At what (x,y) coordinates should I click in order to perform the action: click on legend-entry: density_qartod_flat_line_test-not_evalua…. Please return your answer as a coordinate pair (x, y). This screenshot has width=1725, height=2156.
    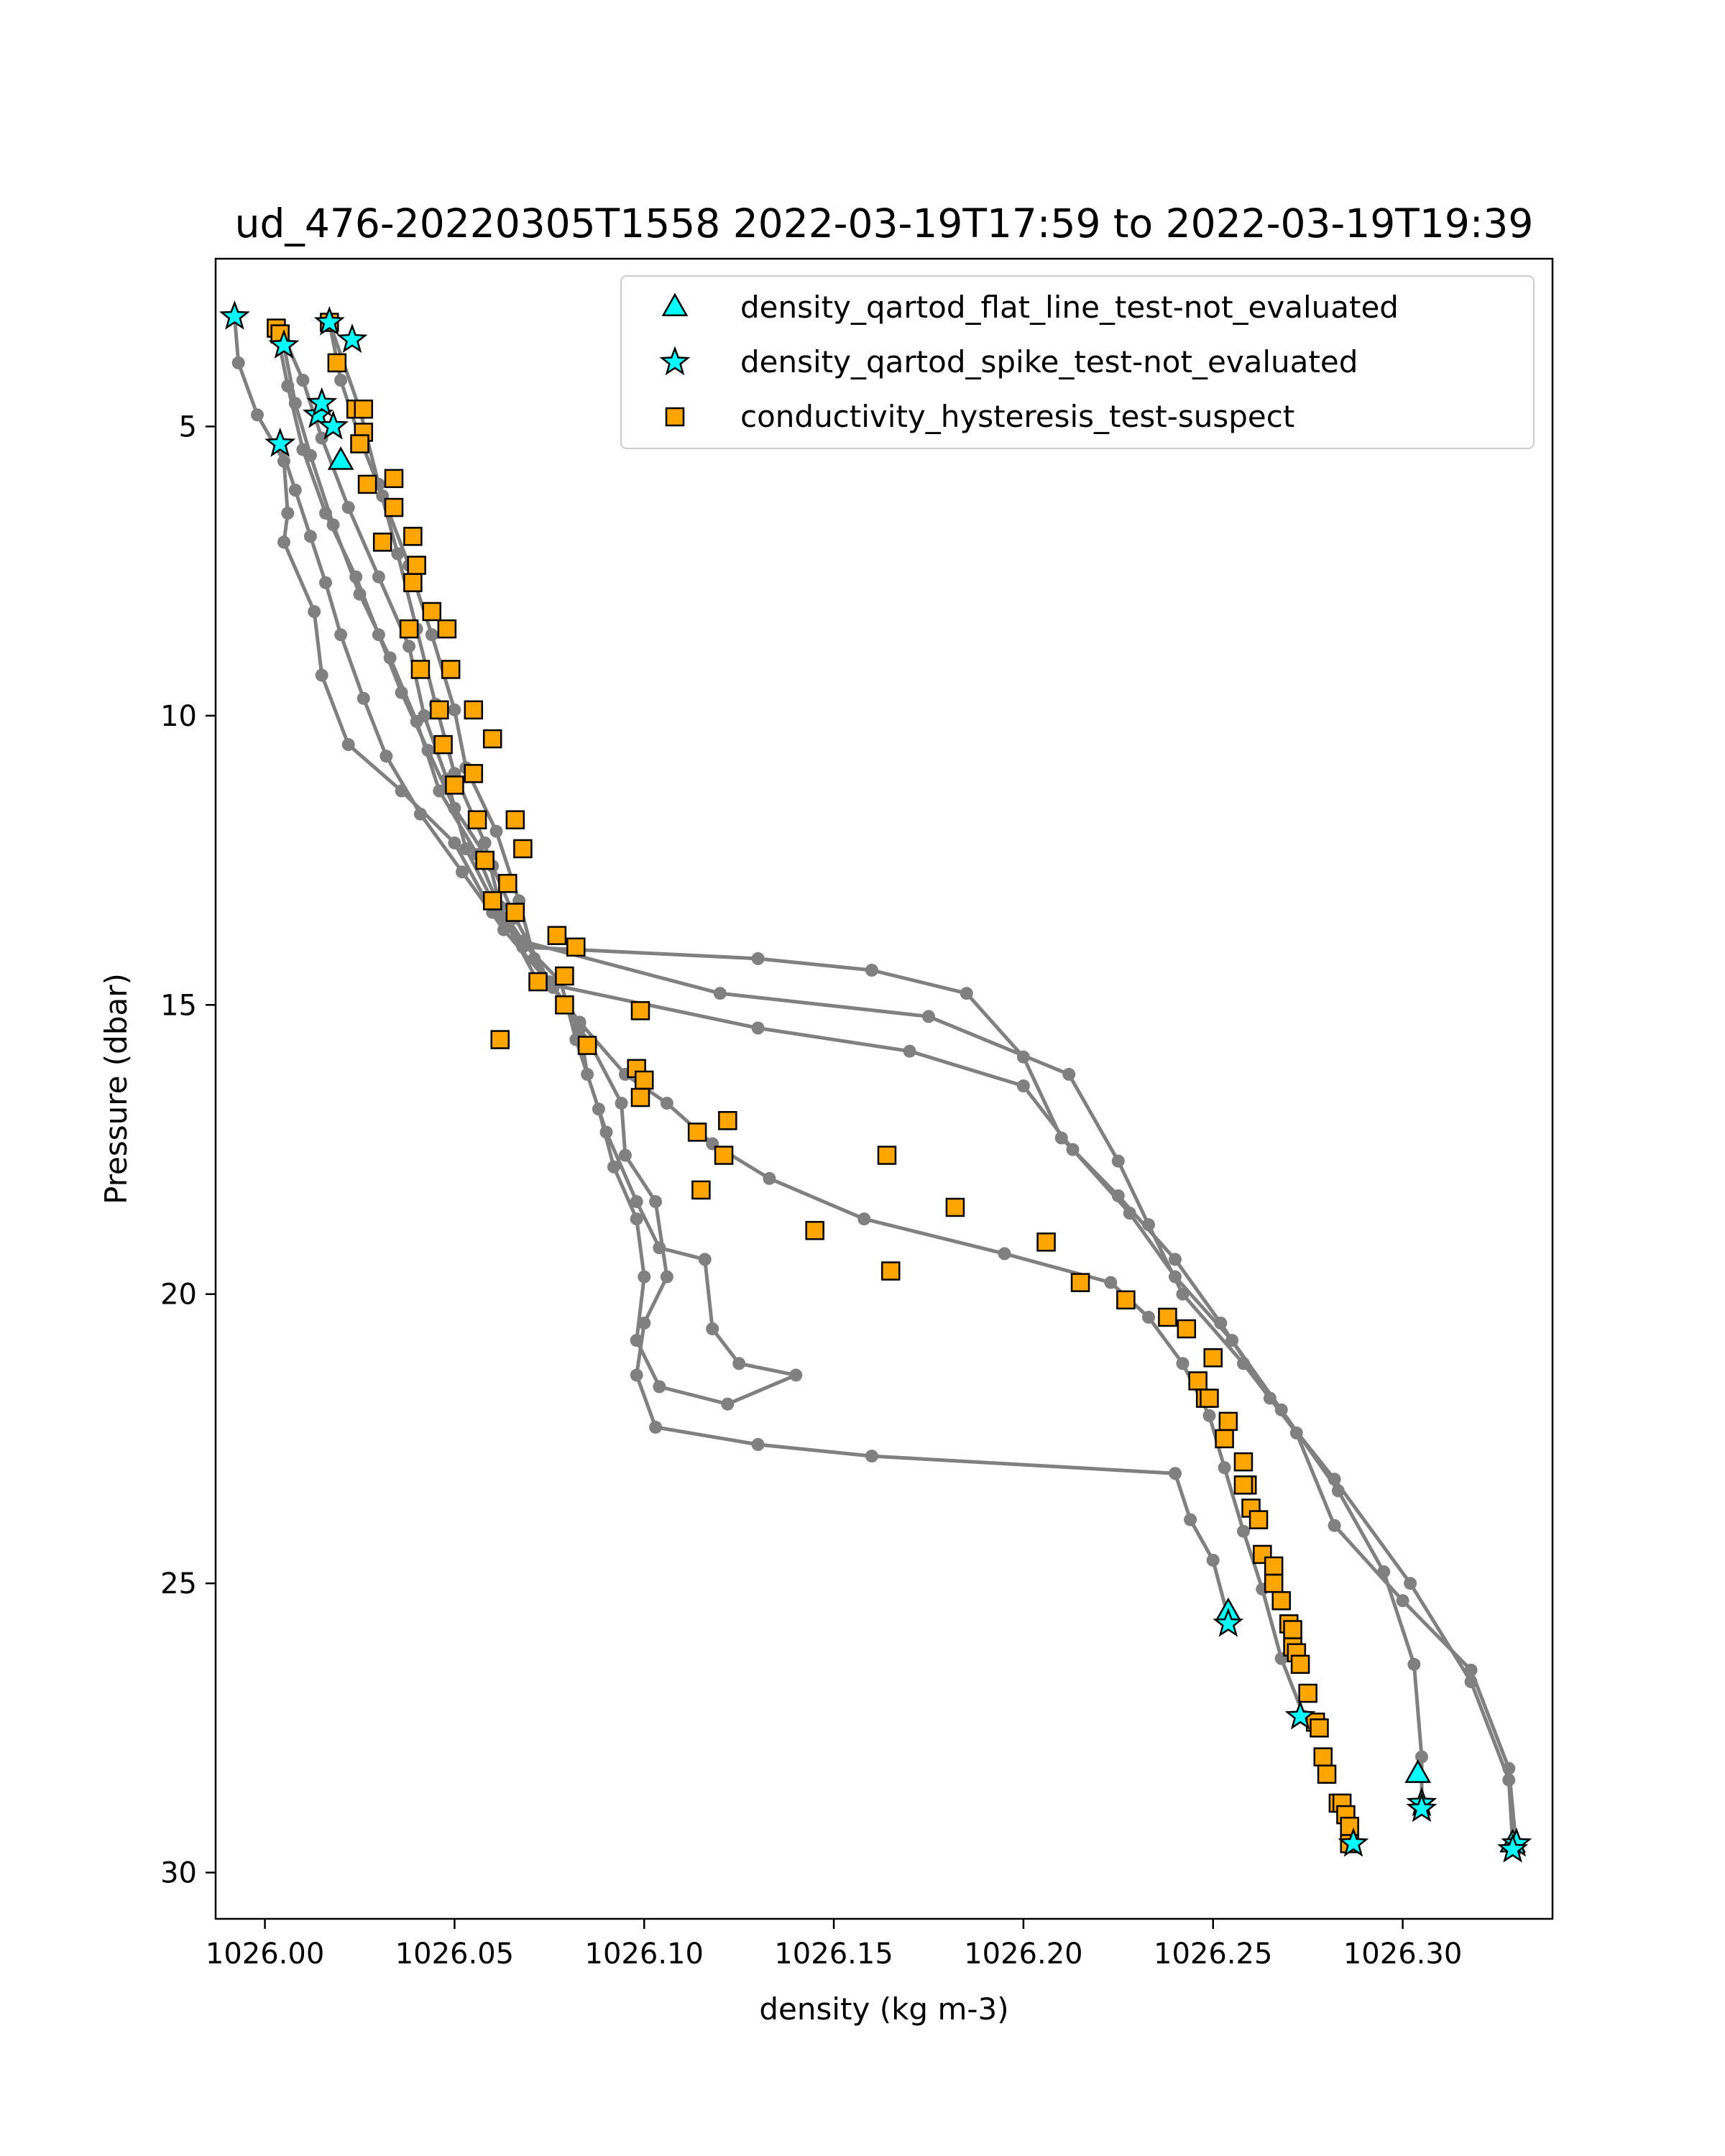
    Looking at the image, I should click on (1030, 307).